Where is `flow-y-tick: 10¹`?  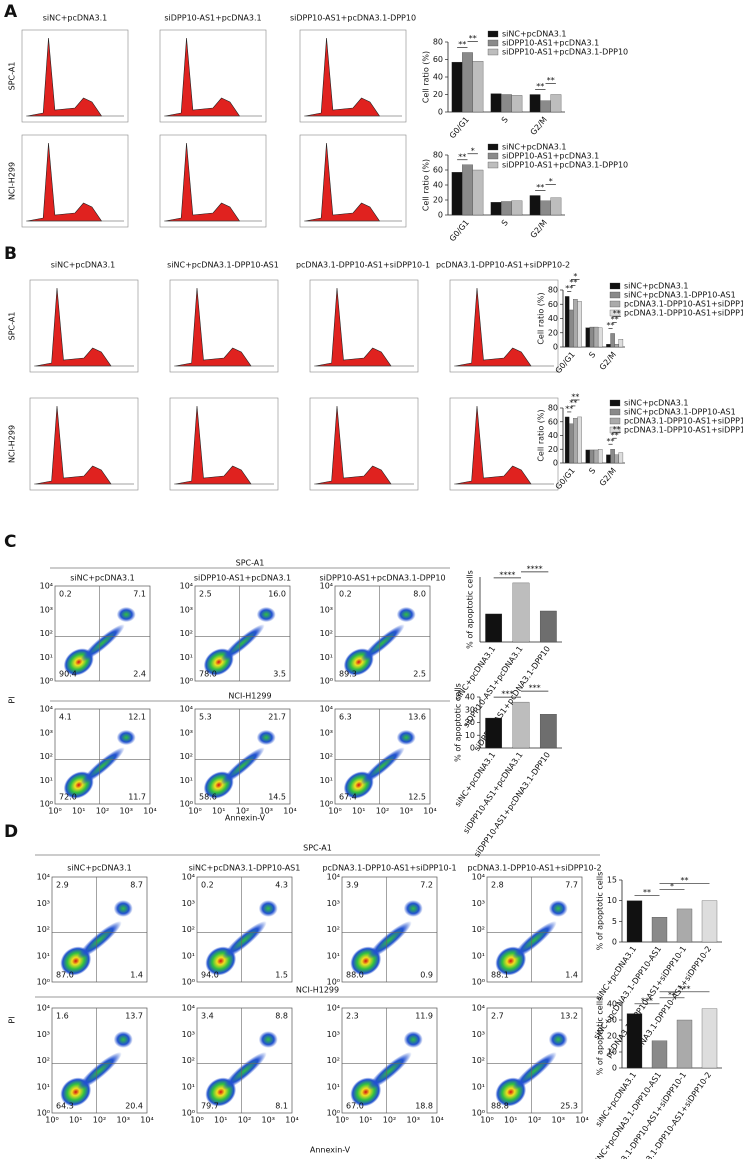
flow-y-tick: 10¹ is located at coordinates (333, 955).